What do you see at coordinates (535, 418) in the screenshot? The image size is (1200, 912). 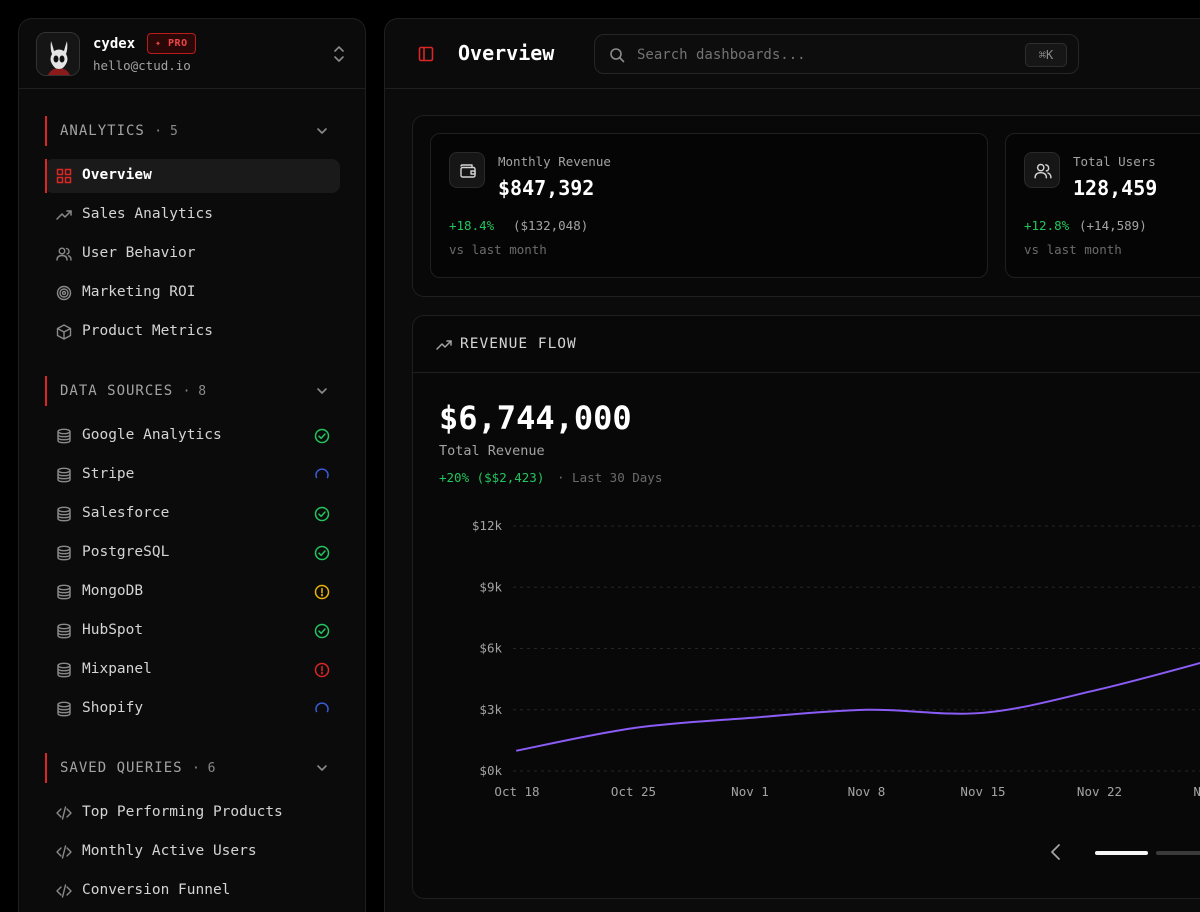 I see `total-revenue-value: $6,744,000` at bounding box center [535, 418].